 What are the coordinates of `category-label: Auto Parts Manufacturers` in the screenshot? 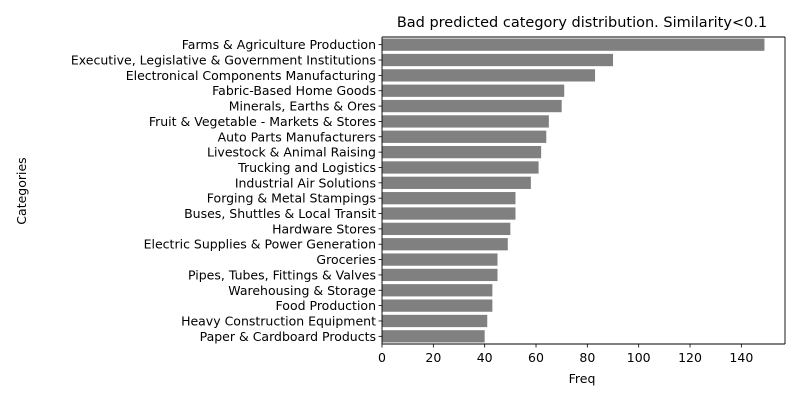 It's located at (297, 136).